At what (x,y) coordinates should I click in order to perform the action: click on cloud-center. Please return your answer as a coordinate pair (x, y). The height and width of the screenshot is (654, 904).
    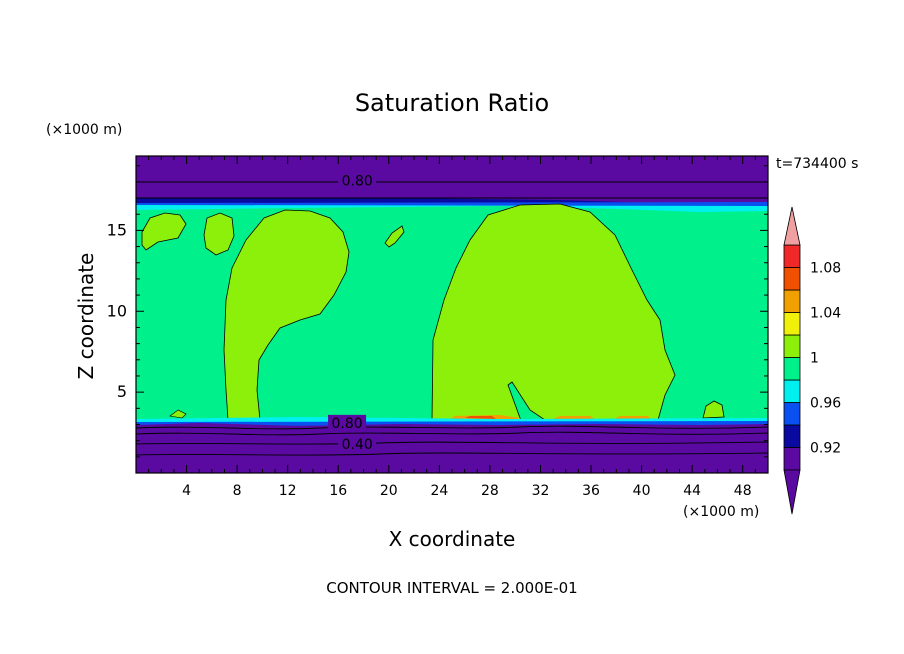
    Looking at the image, I should click on (553, 312).